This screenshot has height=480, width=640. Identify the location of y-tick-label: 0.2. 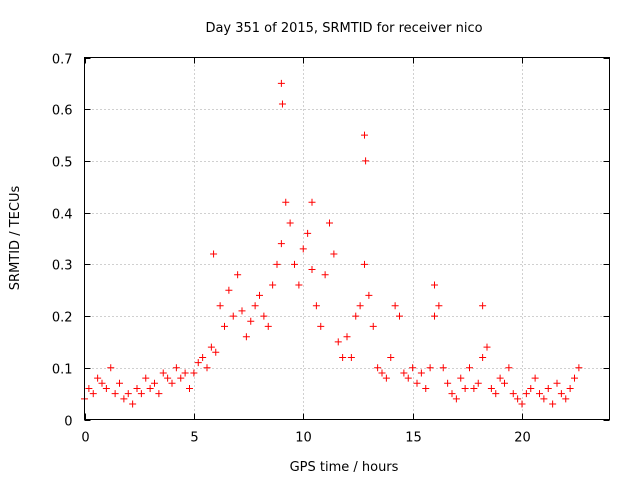
(62, 318).